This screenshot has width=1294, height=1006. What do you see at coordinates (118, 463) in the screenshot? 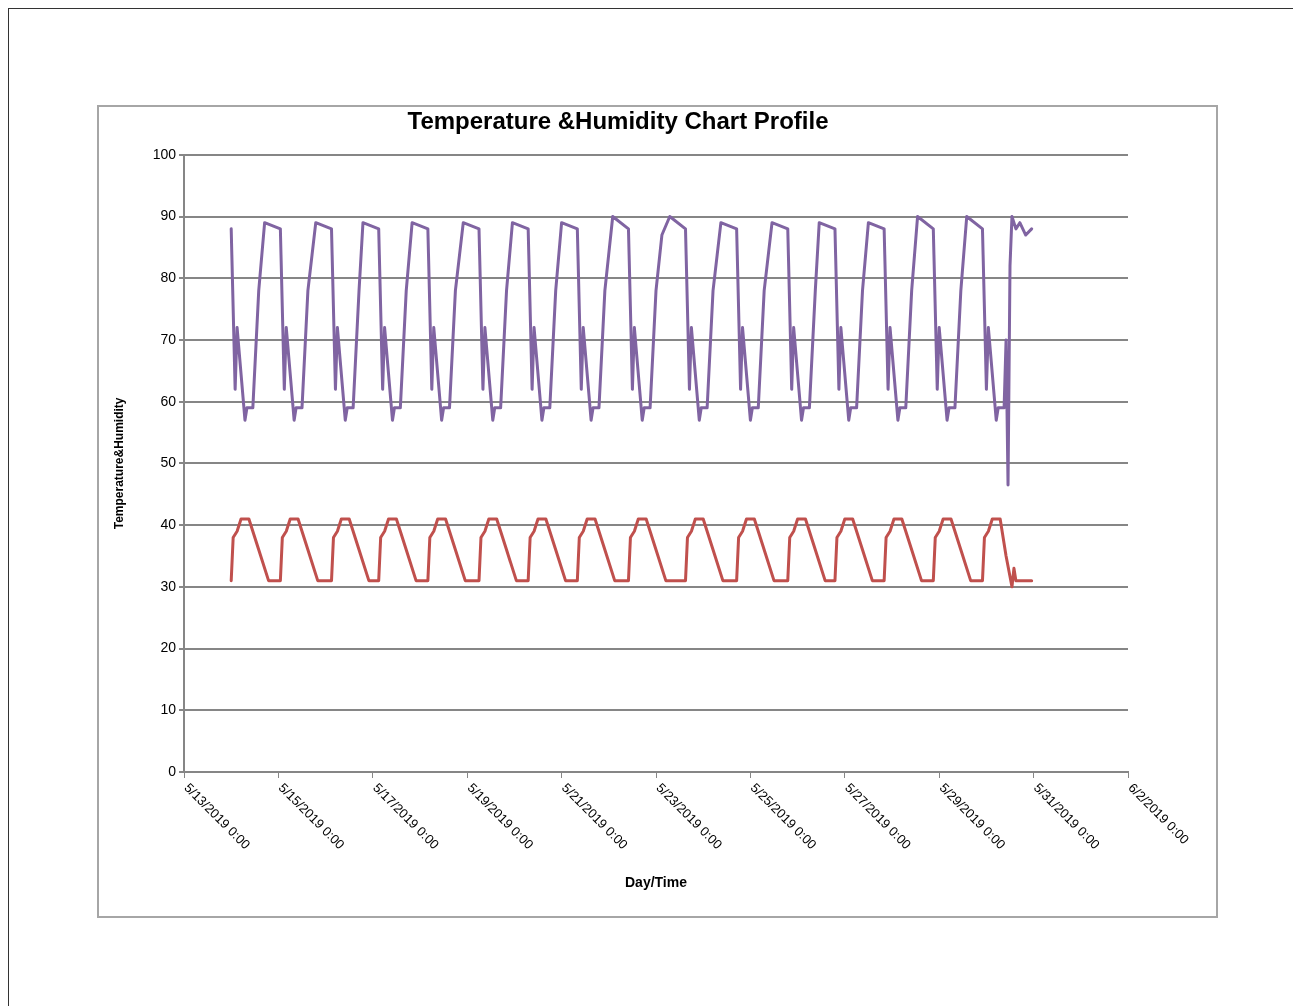
I see `y-axis-title: Temperature&Humidity` at bounding box center [118, 463].